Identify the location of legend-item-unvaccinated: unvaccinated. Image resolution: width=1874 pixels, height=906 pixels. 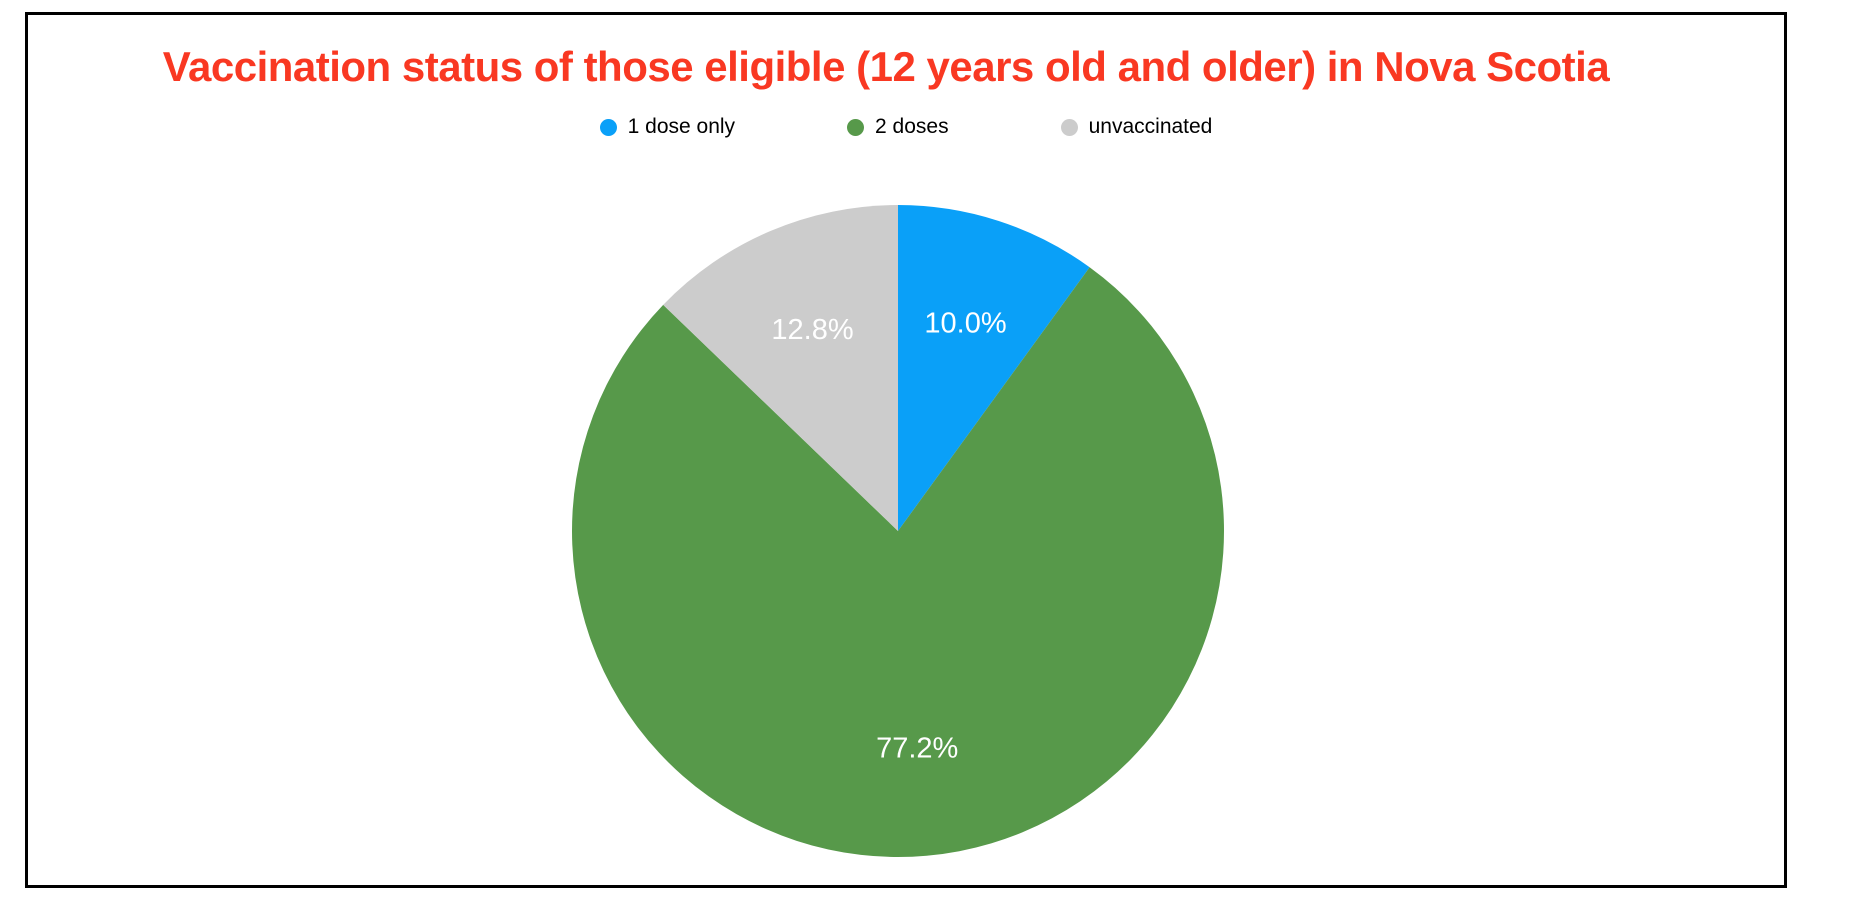
(1136, 127).